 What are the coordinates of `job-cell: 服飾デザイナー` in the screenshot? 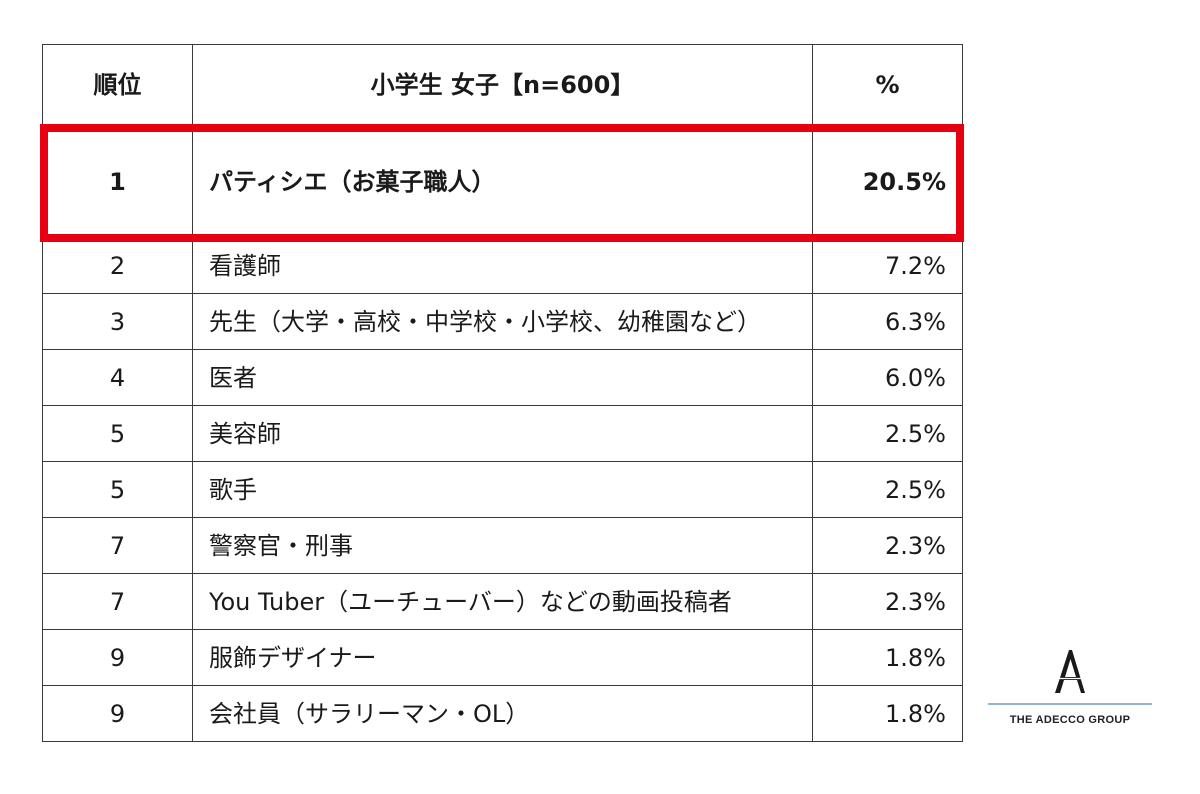 It's located at (502, 657).